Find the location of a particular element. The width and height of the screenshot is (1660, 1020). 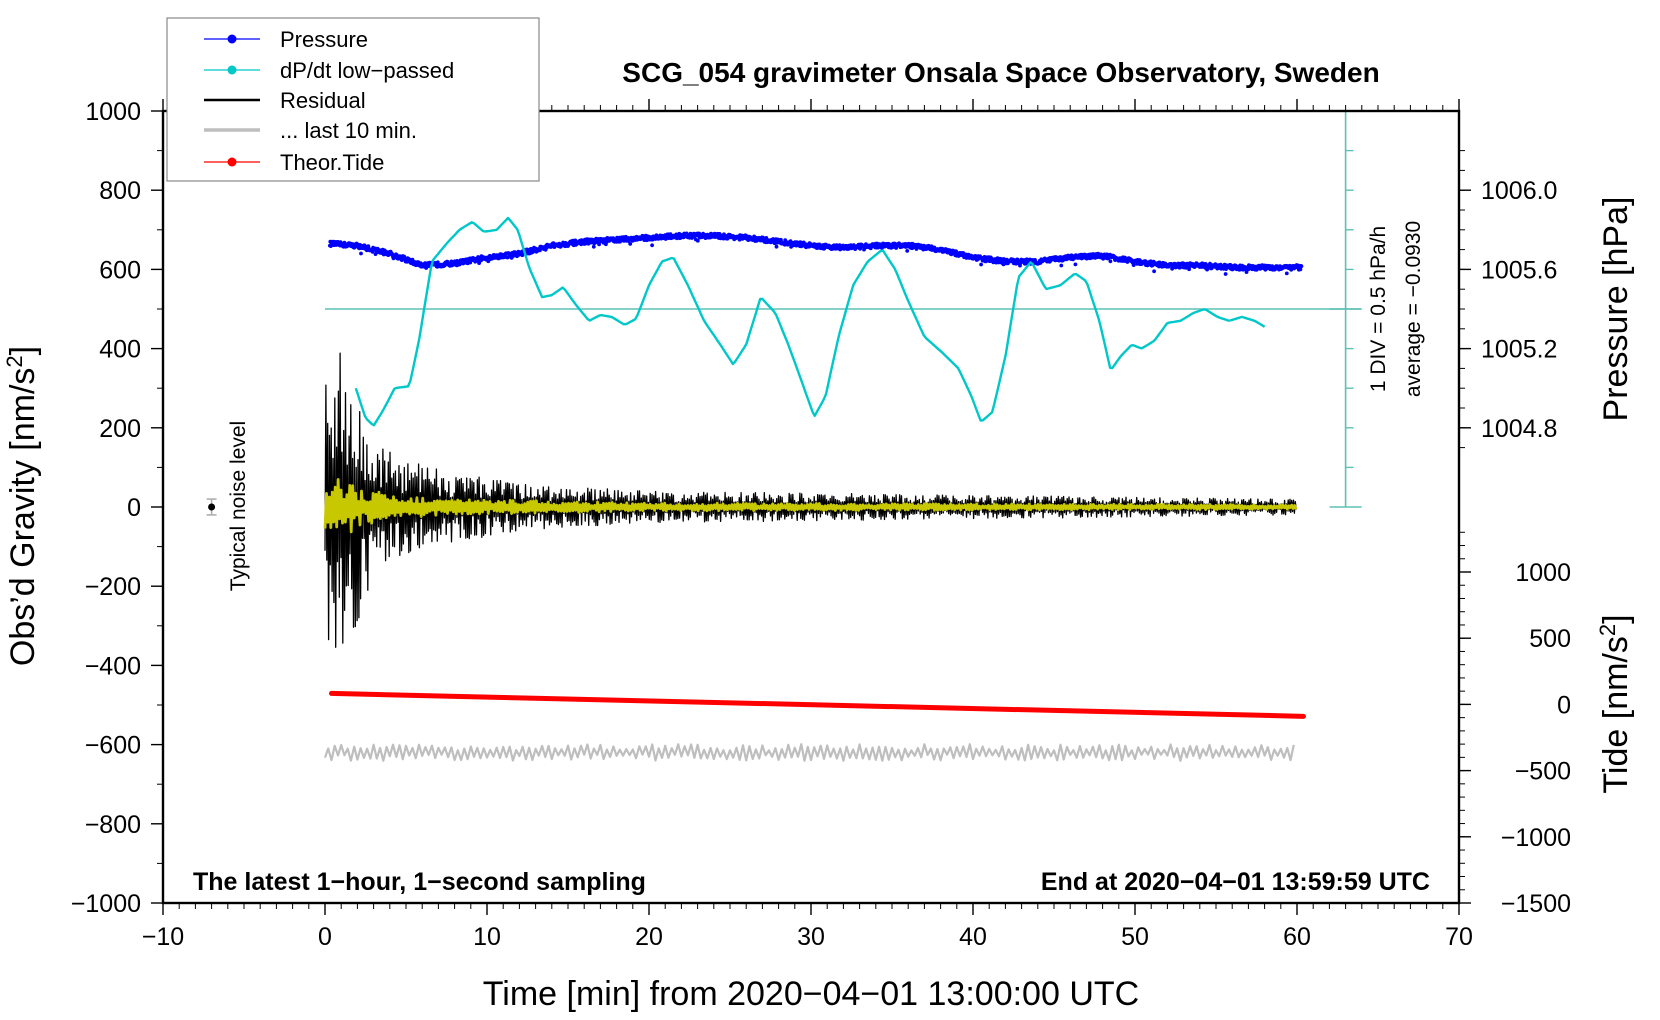

y-tick-label: −1000 is located at coordinates (106, 904).